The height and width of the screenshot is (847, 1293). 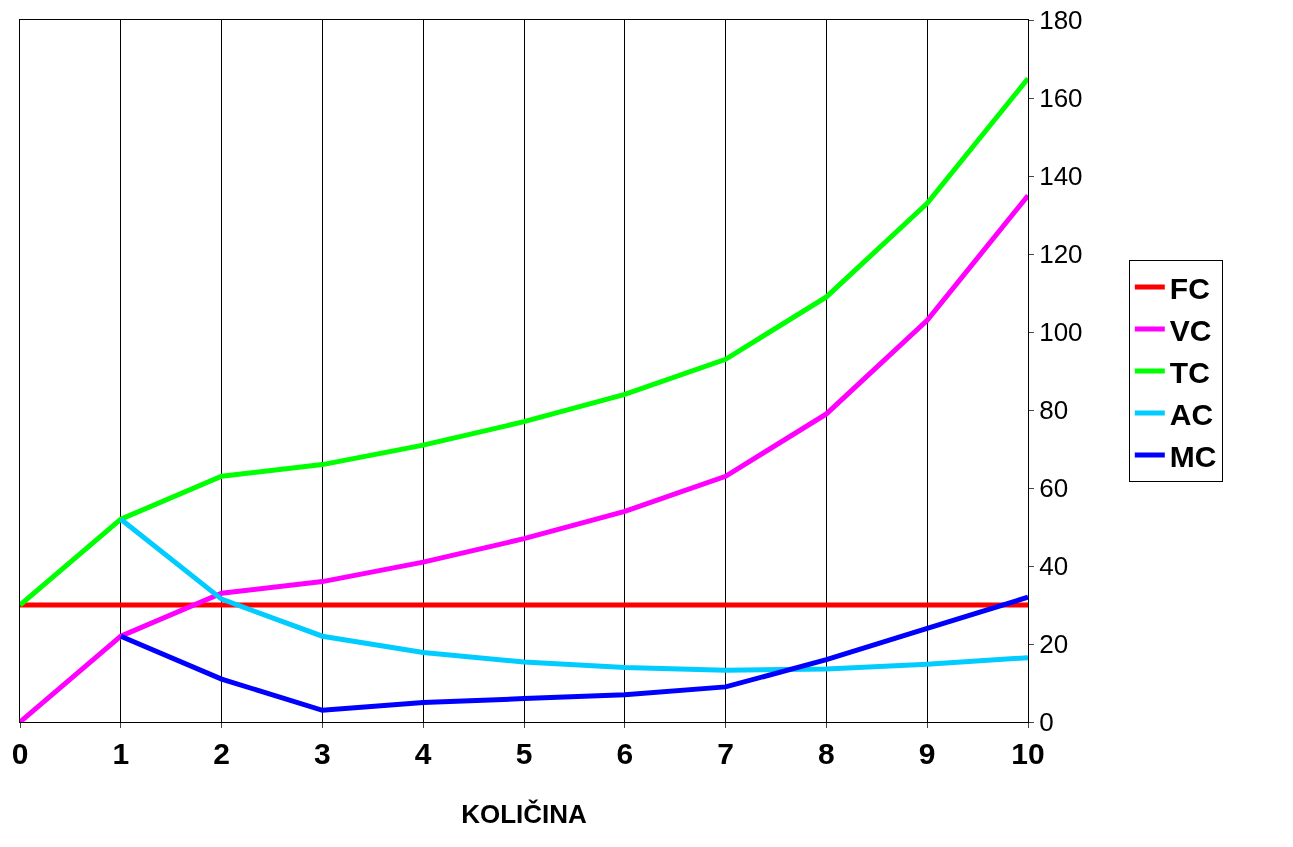 I want to click on legend-label: MC, so click(x=1193, y=456).